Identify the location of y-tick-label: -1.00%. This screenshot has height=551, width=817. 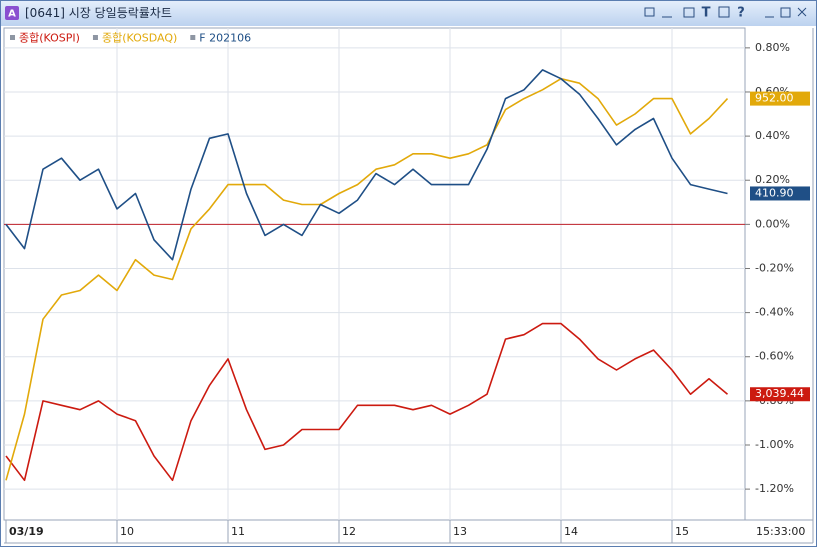
(774, 444).